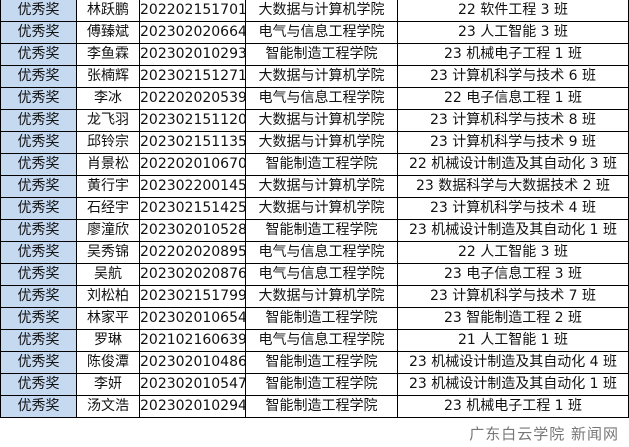  I want to click on name-cell: 罗琳, so click(108, 340).